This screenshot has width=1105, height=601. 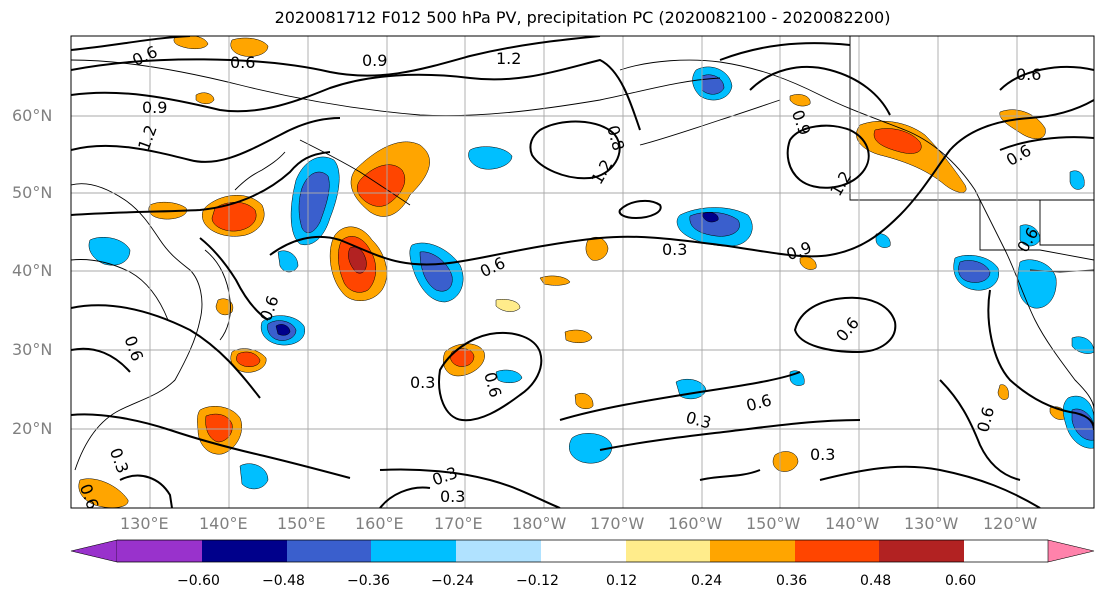 I want to click on colorbar-tick-label: −0.60, so click(x=198, y=581).